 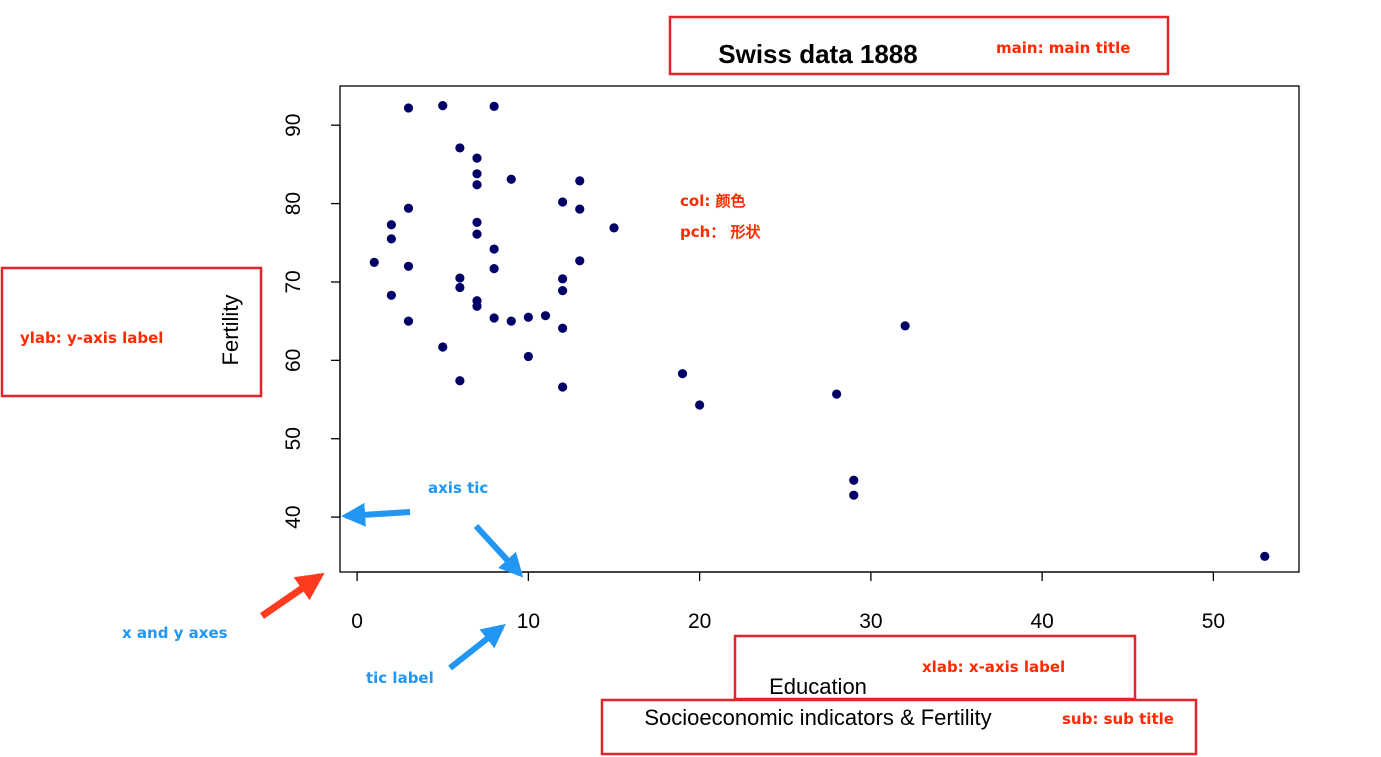 I want to click on col-annotation: col: 颜色, so click(x=713, y=201).